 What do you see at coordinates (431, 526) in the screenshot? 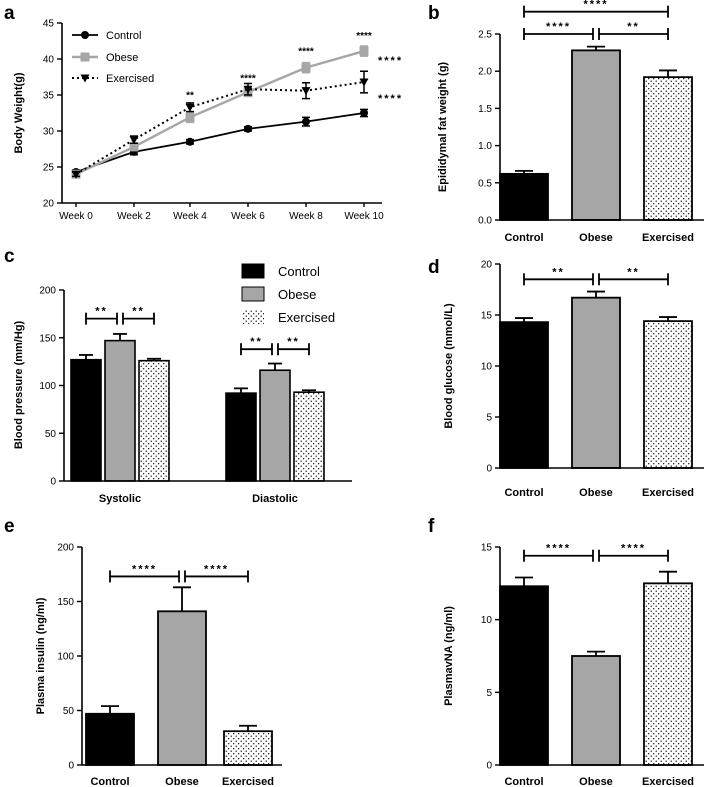
I see `panel-label: f` at bounding box center [431, 526].